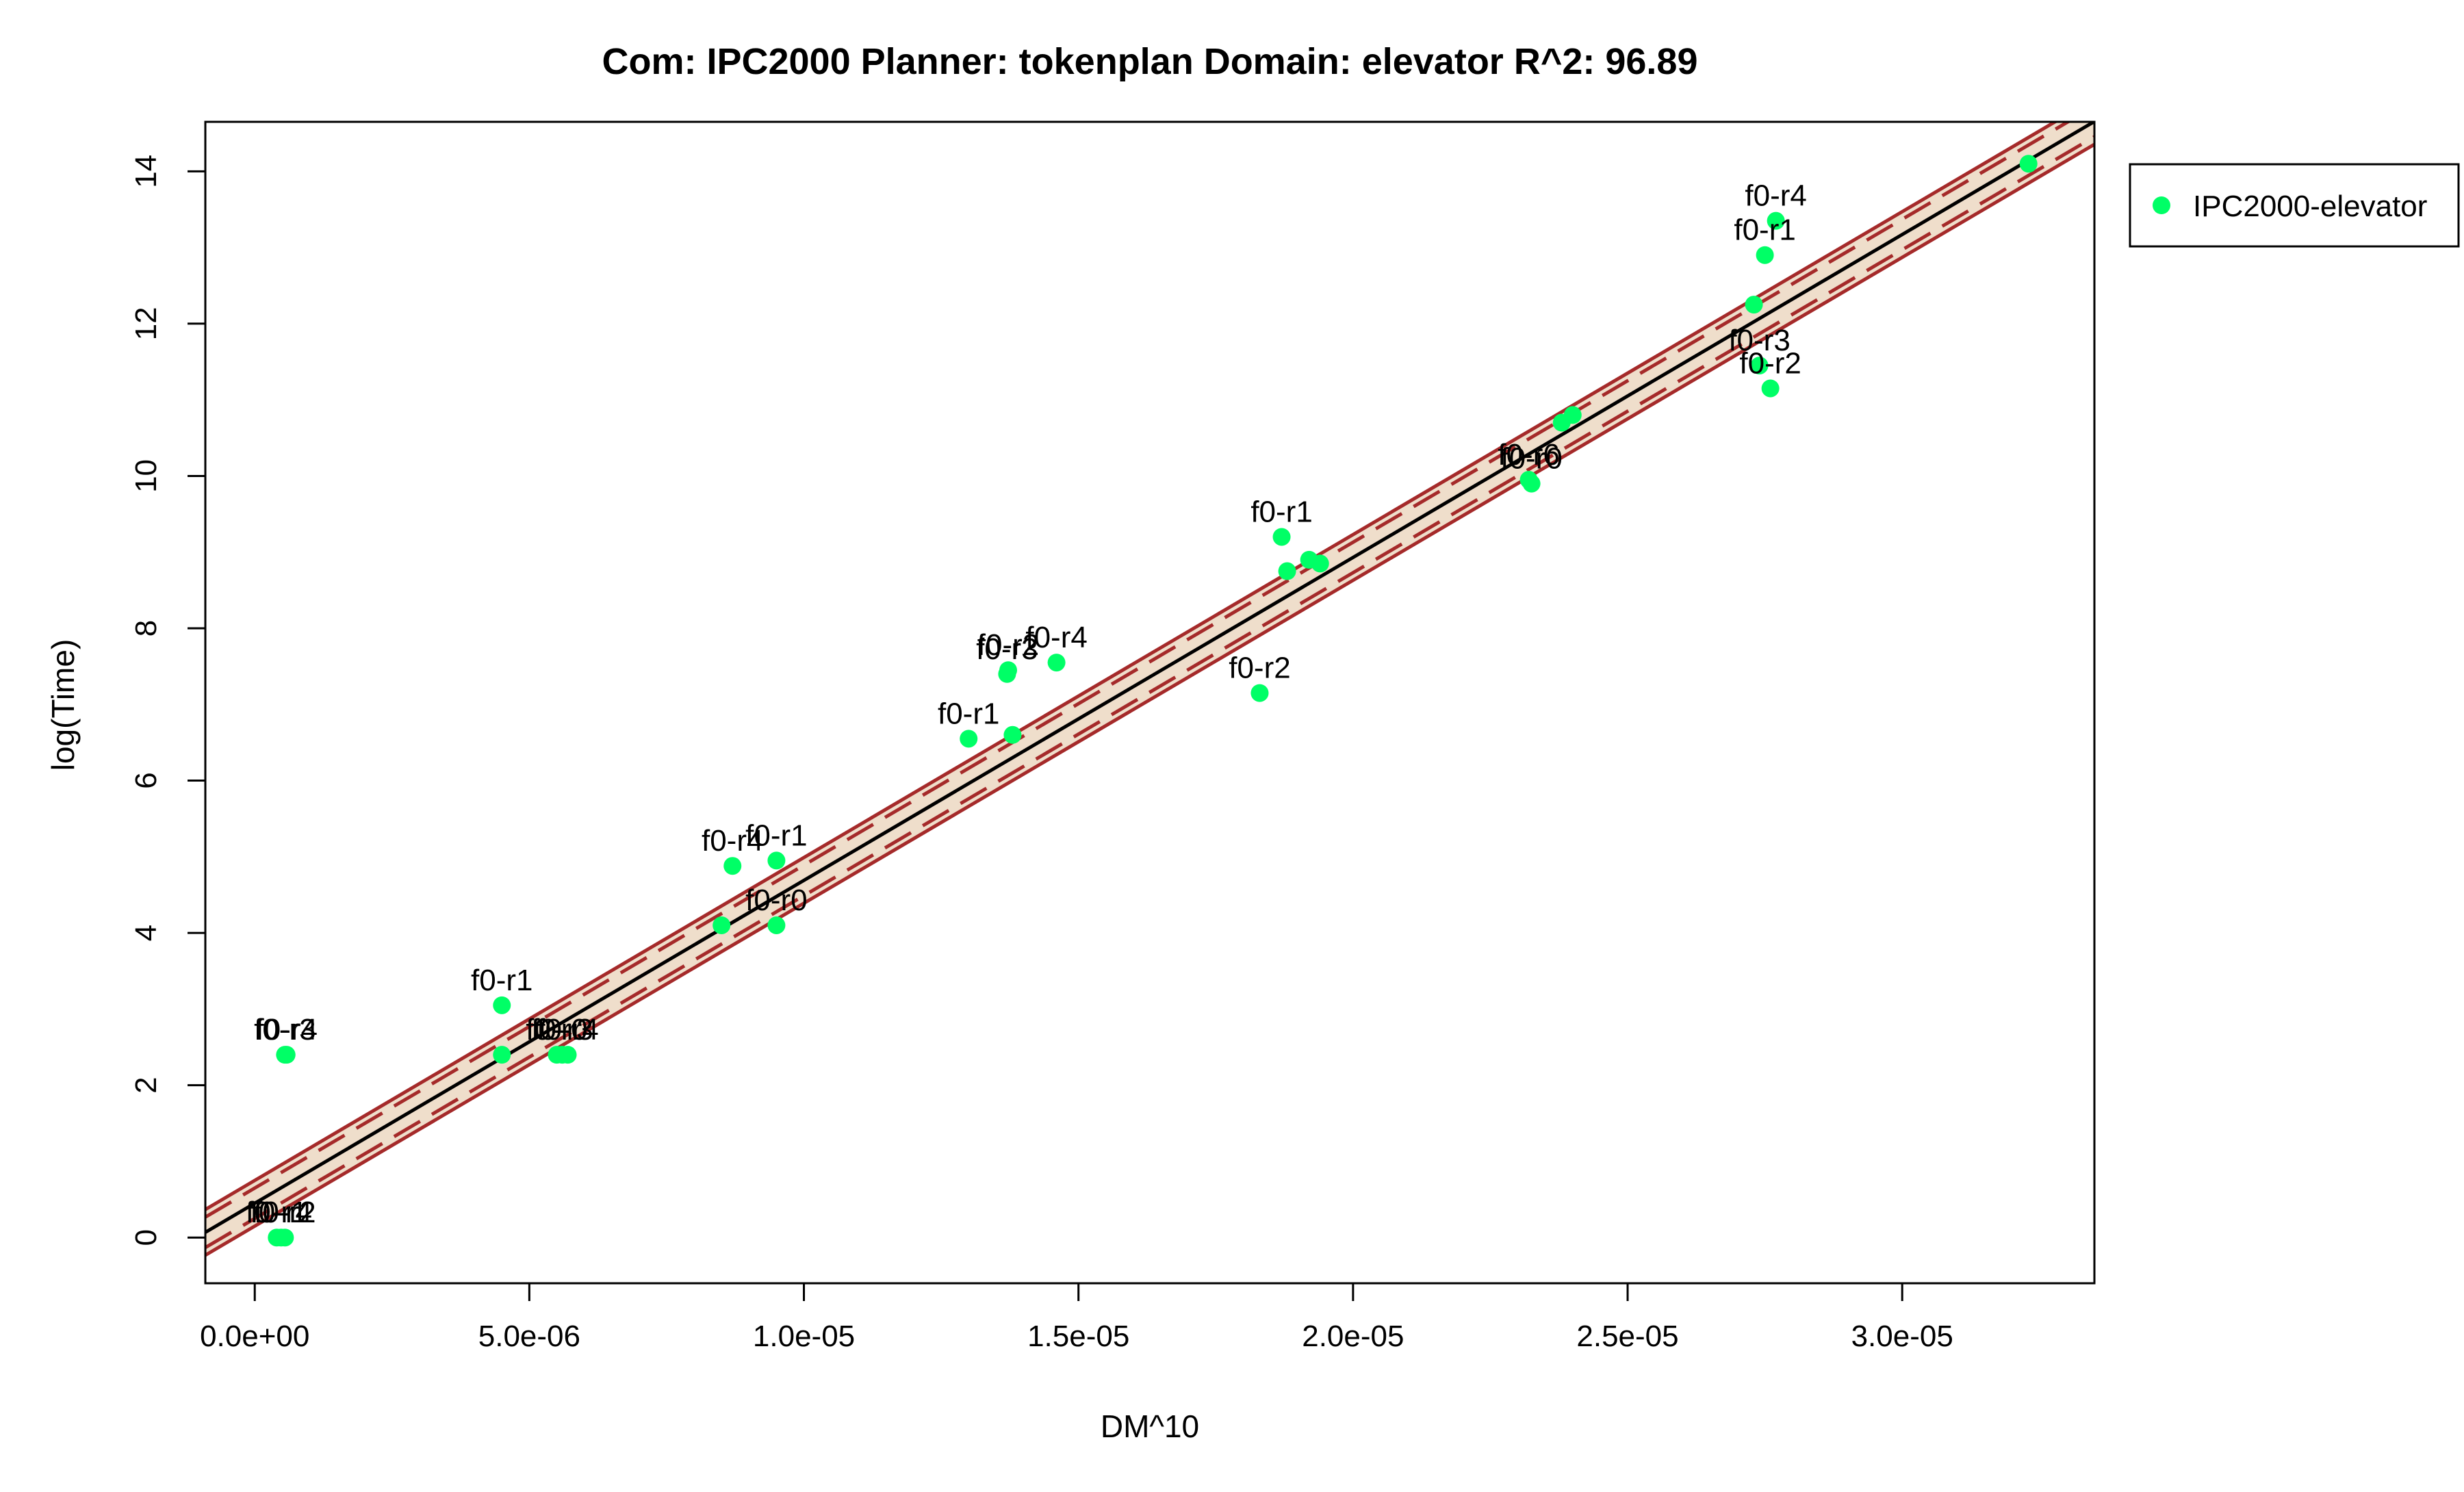 The width and height of the screenshot is (2464, 1492). Describe the element at coordinates (1078, 1336) in the screenshot. I see `x-tick-label: 1.5e-05` at that location.